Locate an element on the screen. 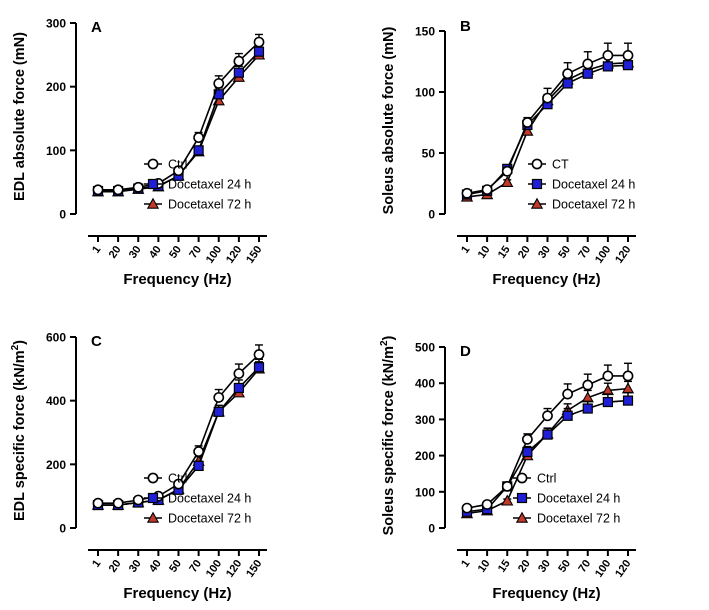 This screenshot has height=610, width=709. y-axis-label: EDL specific force (kN/m2) is located at coordinates (19, 430).